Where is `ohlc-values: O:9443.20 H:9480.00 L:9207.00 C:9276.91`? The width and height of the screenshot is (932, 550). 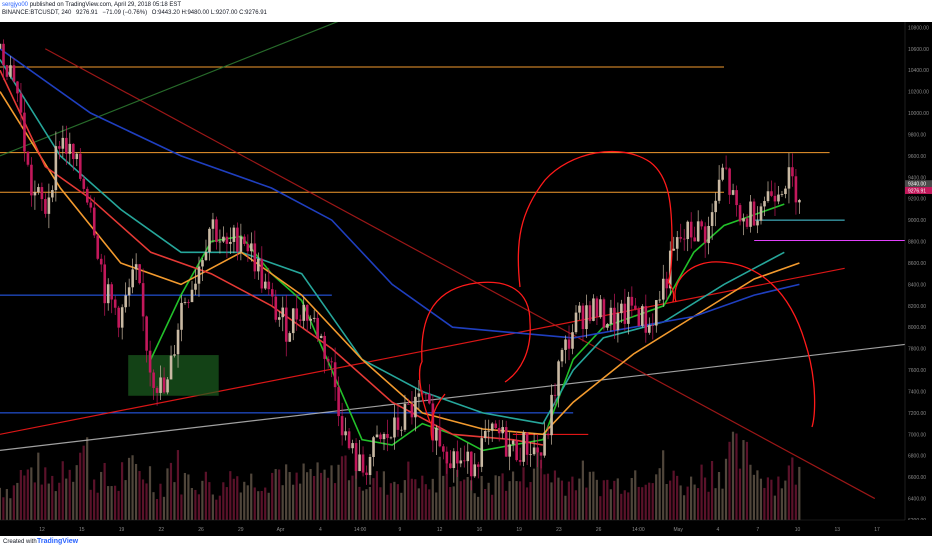
ohlc-values: O:9443.20 H:9480.00 L:9207.00 C:9276.91 is located at coordinates (209, 13).